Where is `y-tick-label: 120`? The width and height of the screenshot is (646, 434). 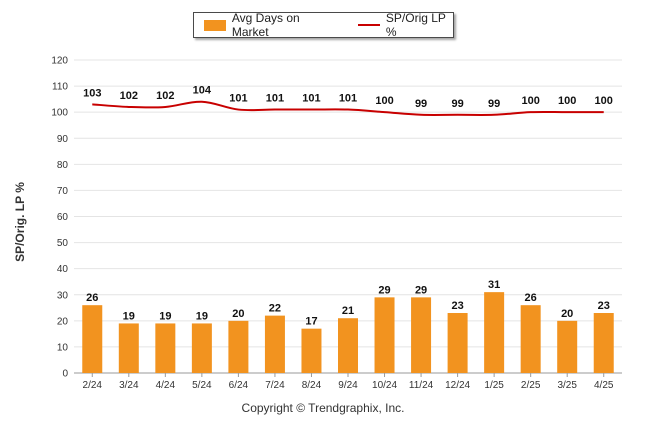
y-tick-label: 120 is located at coordinates (59, 61).